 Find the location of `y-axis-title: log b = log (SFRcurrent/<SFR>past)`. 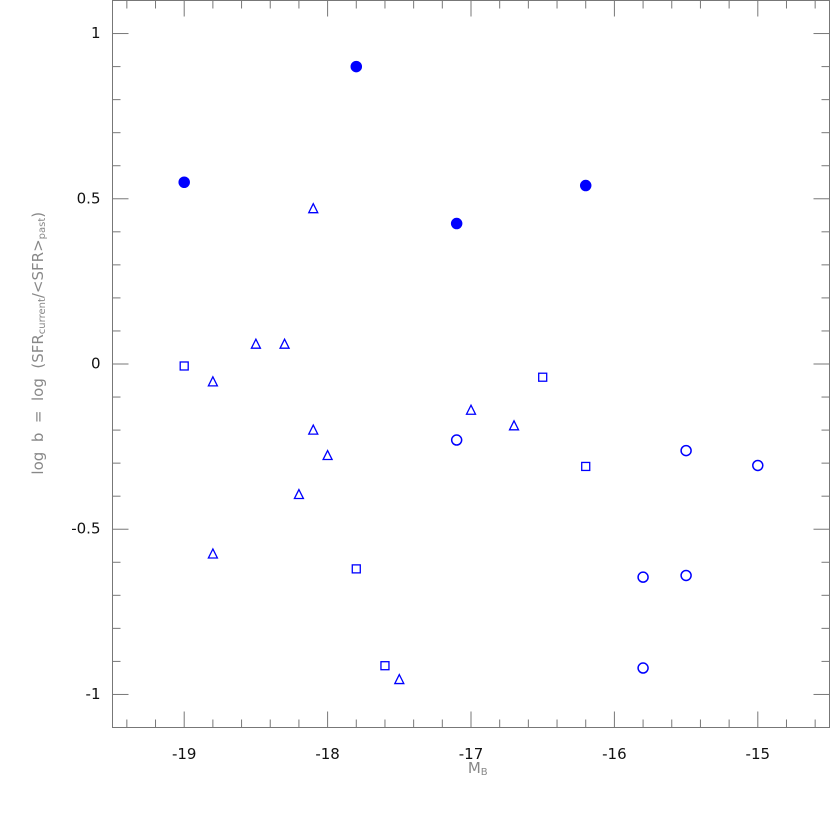

y-axis-title: log b = log (SFRcurrent/<SFR>past) is located at coordinates (39, 348).